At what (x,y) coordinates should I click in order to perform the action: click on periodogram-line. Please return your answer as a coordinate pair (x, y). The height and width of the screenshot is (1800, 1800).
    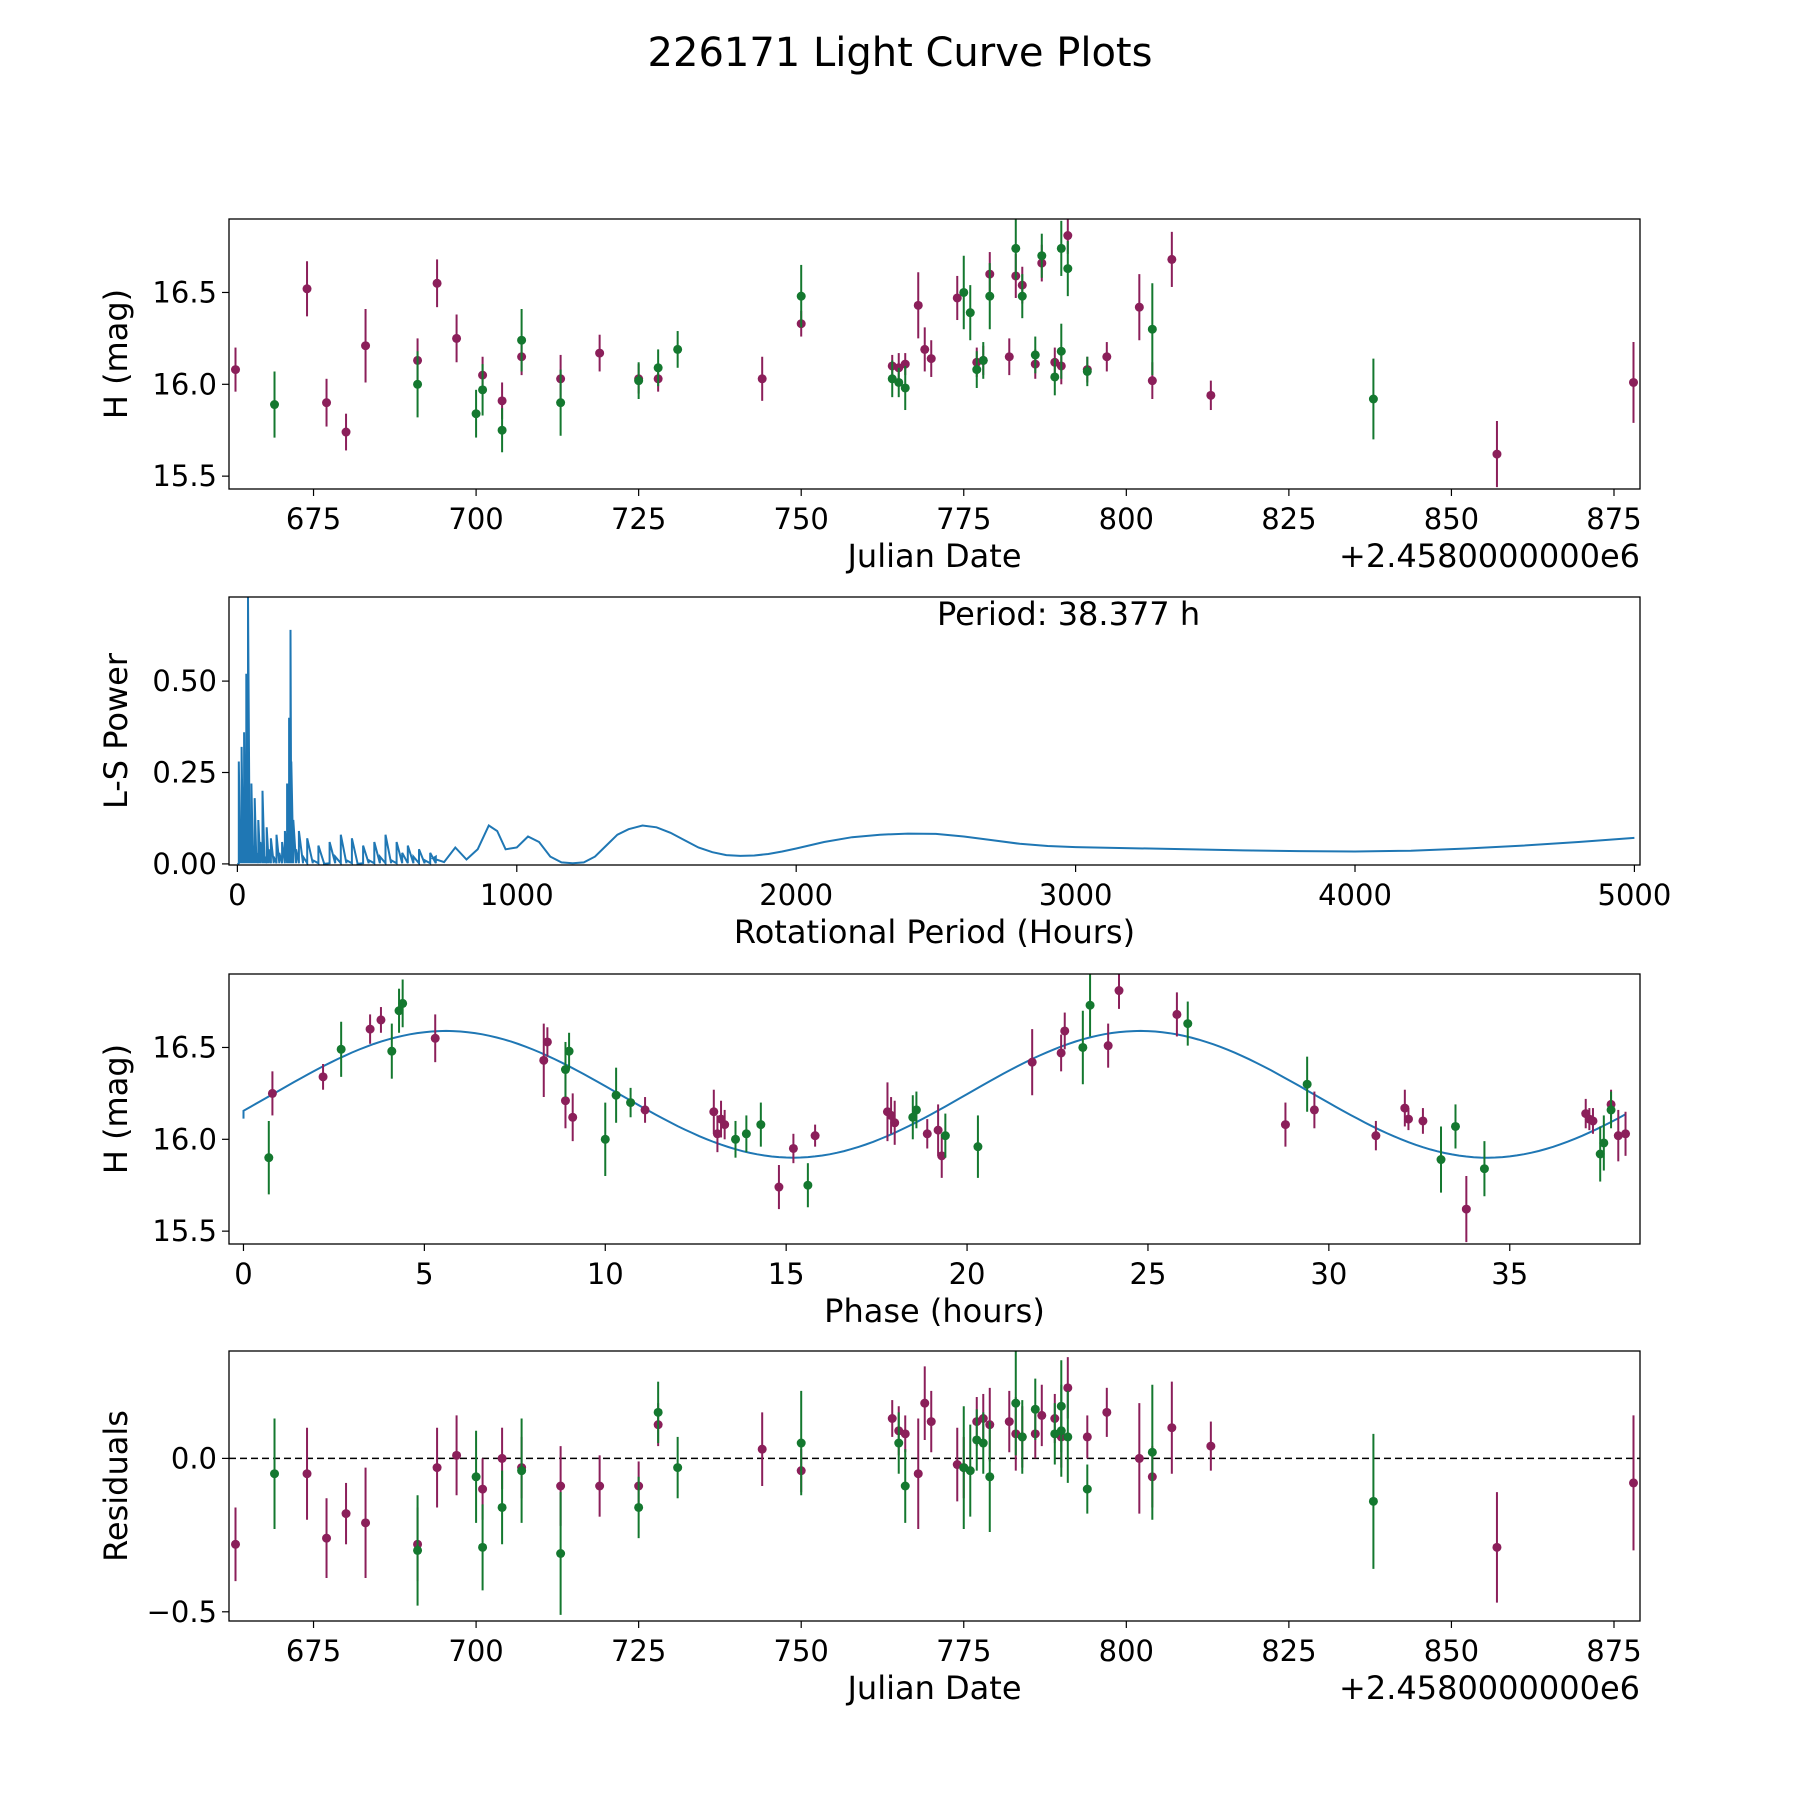
    Looking at the image, I should click on (935, 731).